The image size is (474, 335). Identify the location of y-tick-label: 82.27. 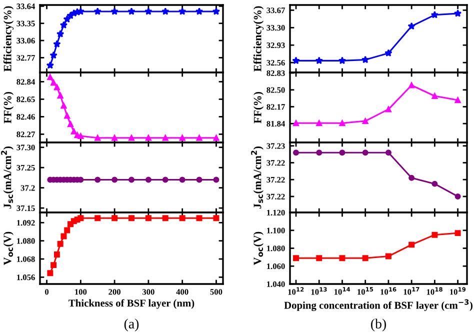
(25, 135).